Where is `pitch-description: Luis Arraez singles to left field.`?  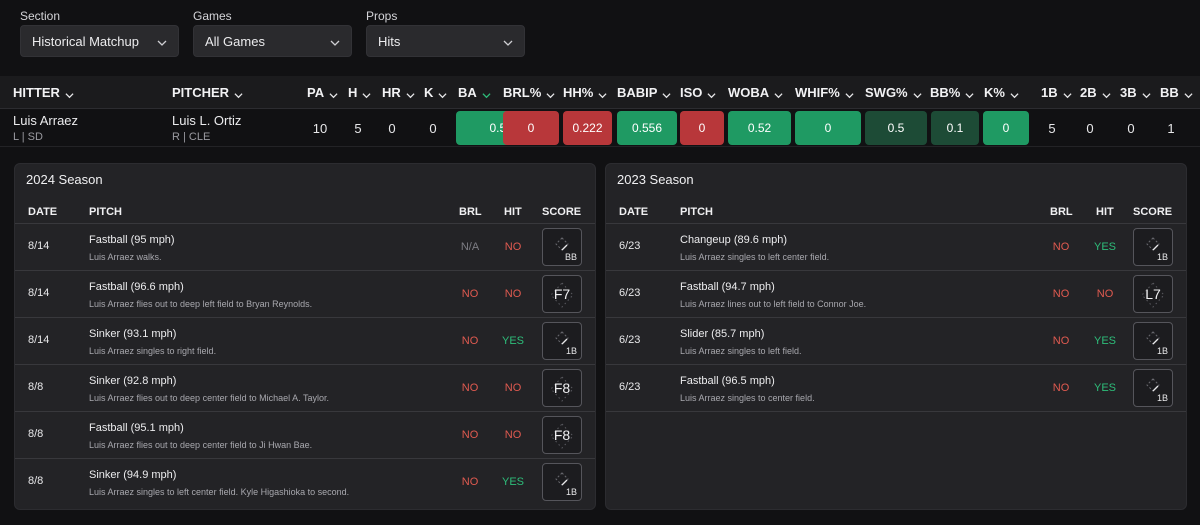 pitch-description: Luis Arraez singles to left field. is located at coordinates (741, 351).